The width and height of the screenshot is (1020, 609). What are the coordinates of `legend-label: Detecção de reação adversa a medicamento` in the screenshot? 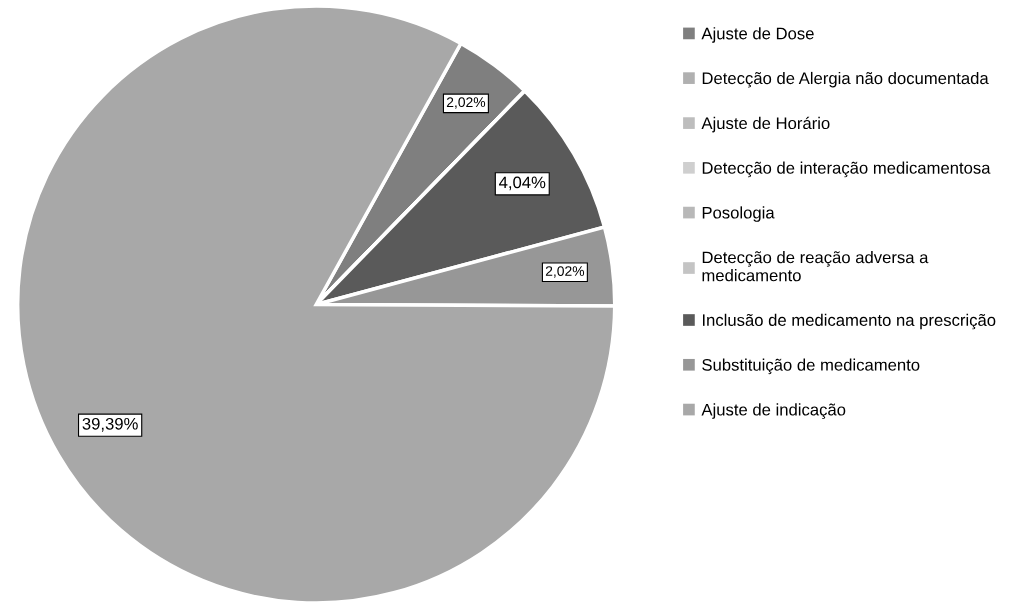 It's located at (815, 266).